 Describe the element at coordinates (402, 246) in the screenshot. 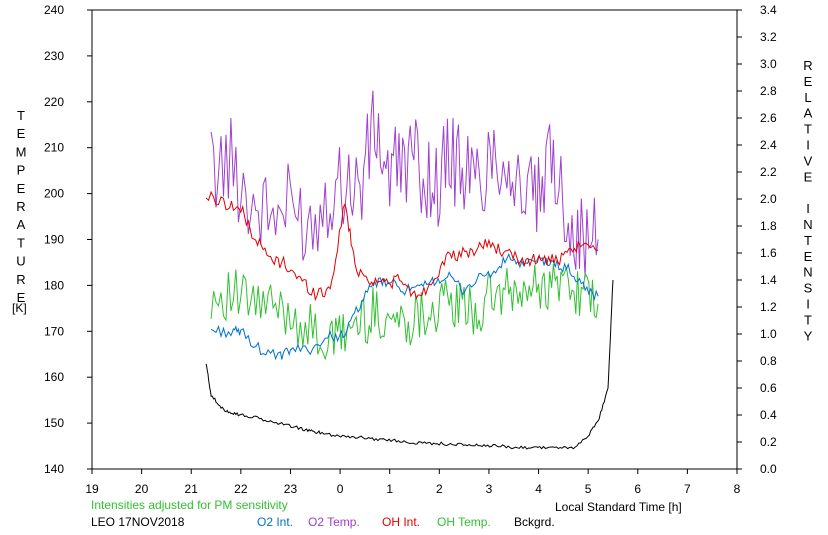

I see `series-line-oh-int` at that location.